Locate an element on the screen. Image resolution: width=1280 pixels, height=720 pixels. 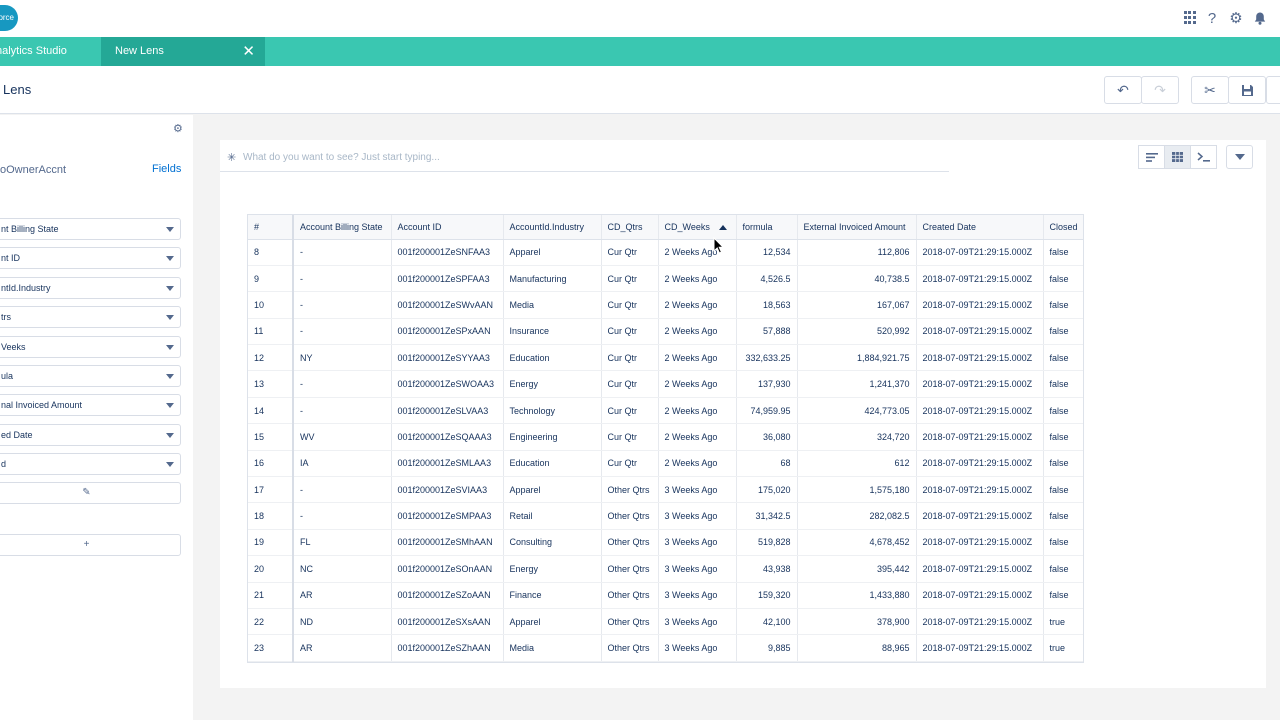
column-header: Closed is located at coordinates (1063, 227).